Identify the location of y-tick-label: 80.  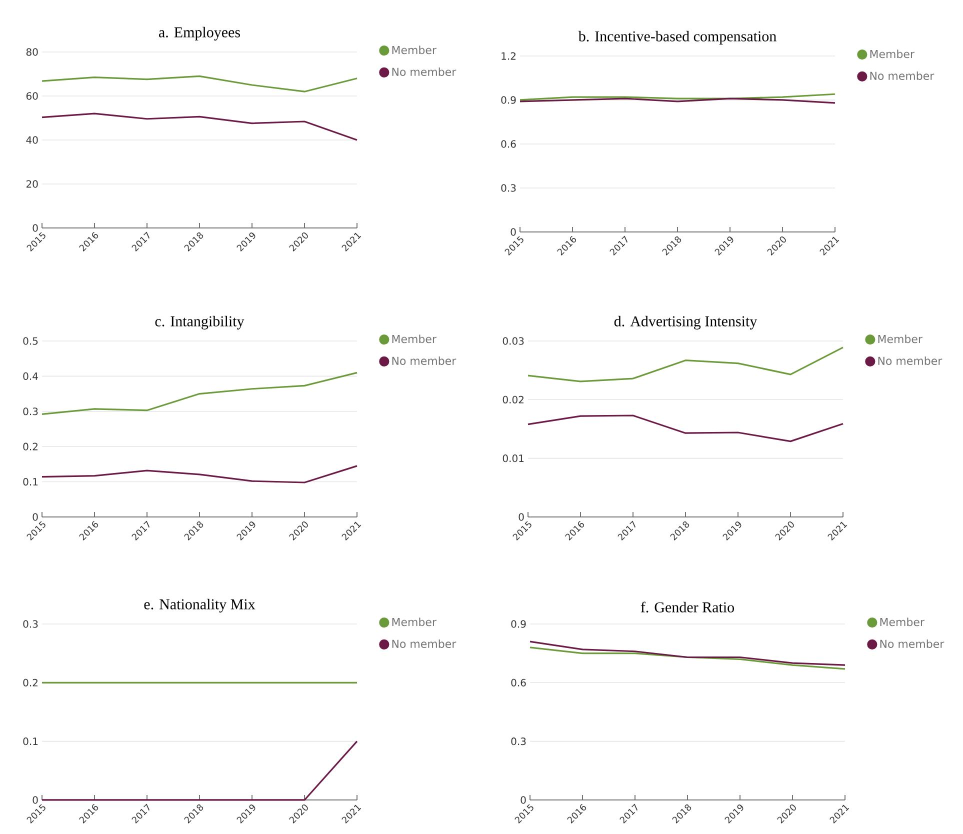
(32, 52).